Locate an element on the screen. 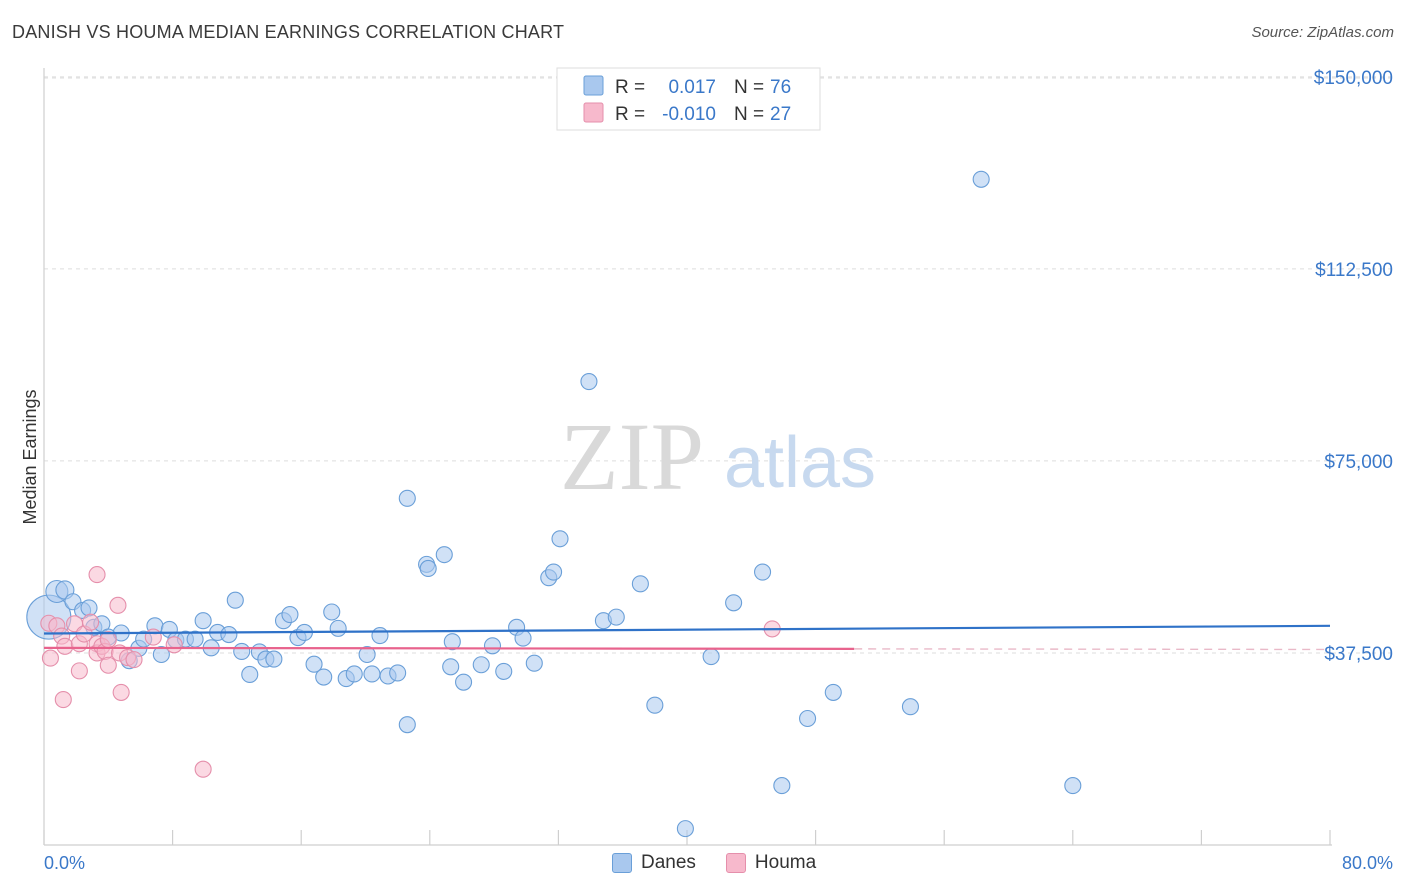  legend-swatch-houma is located at coordinates (735, 863).